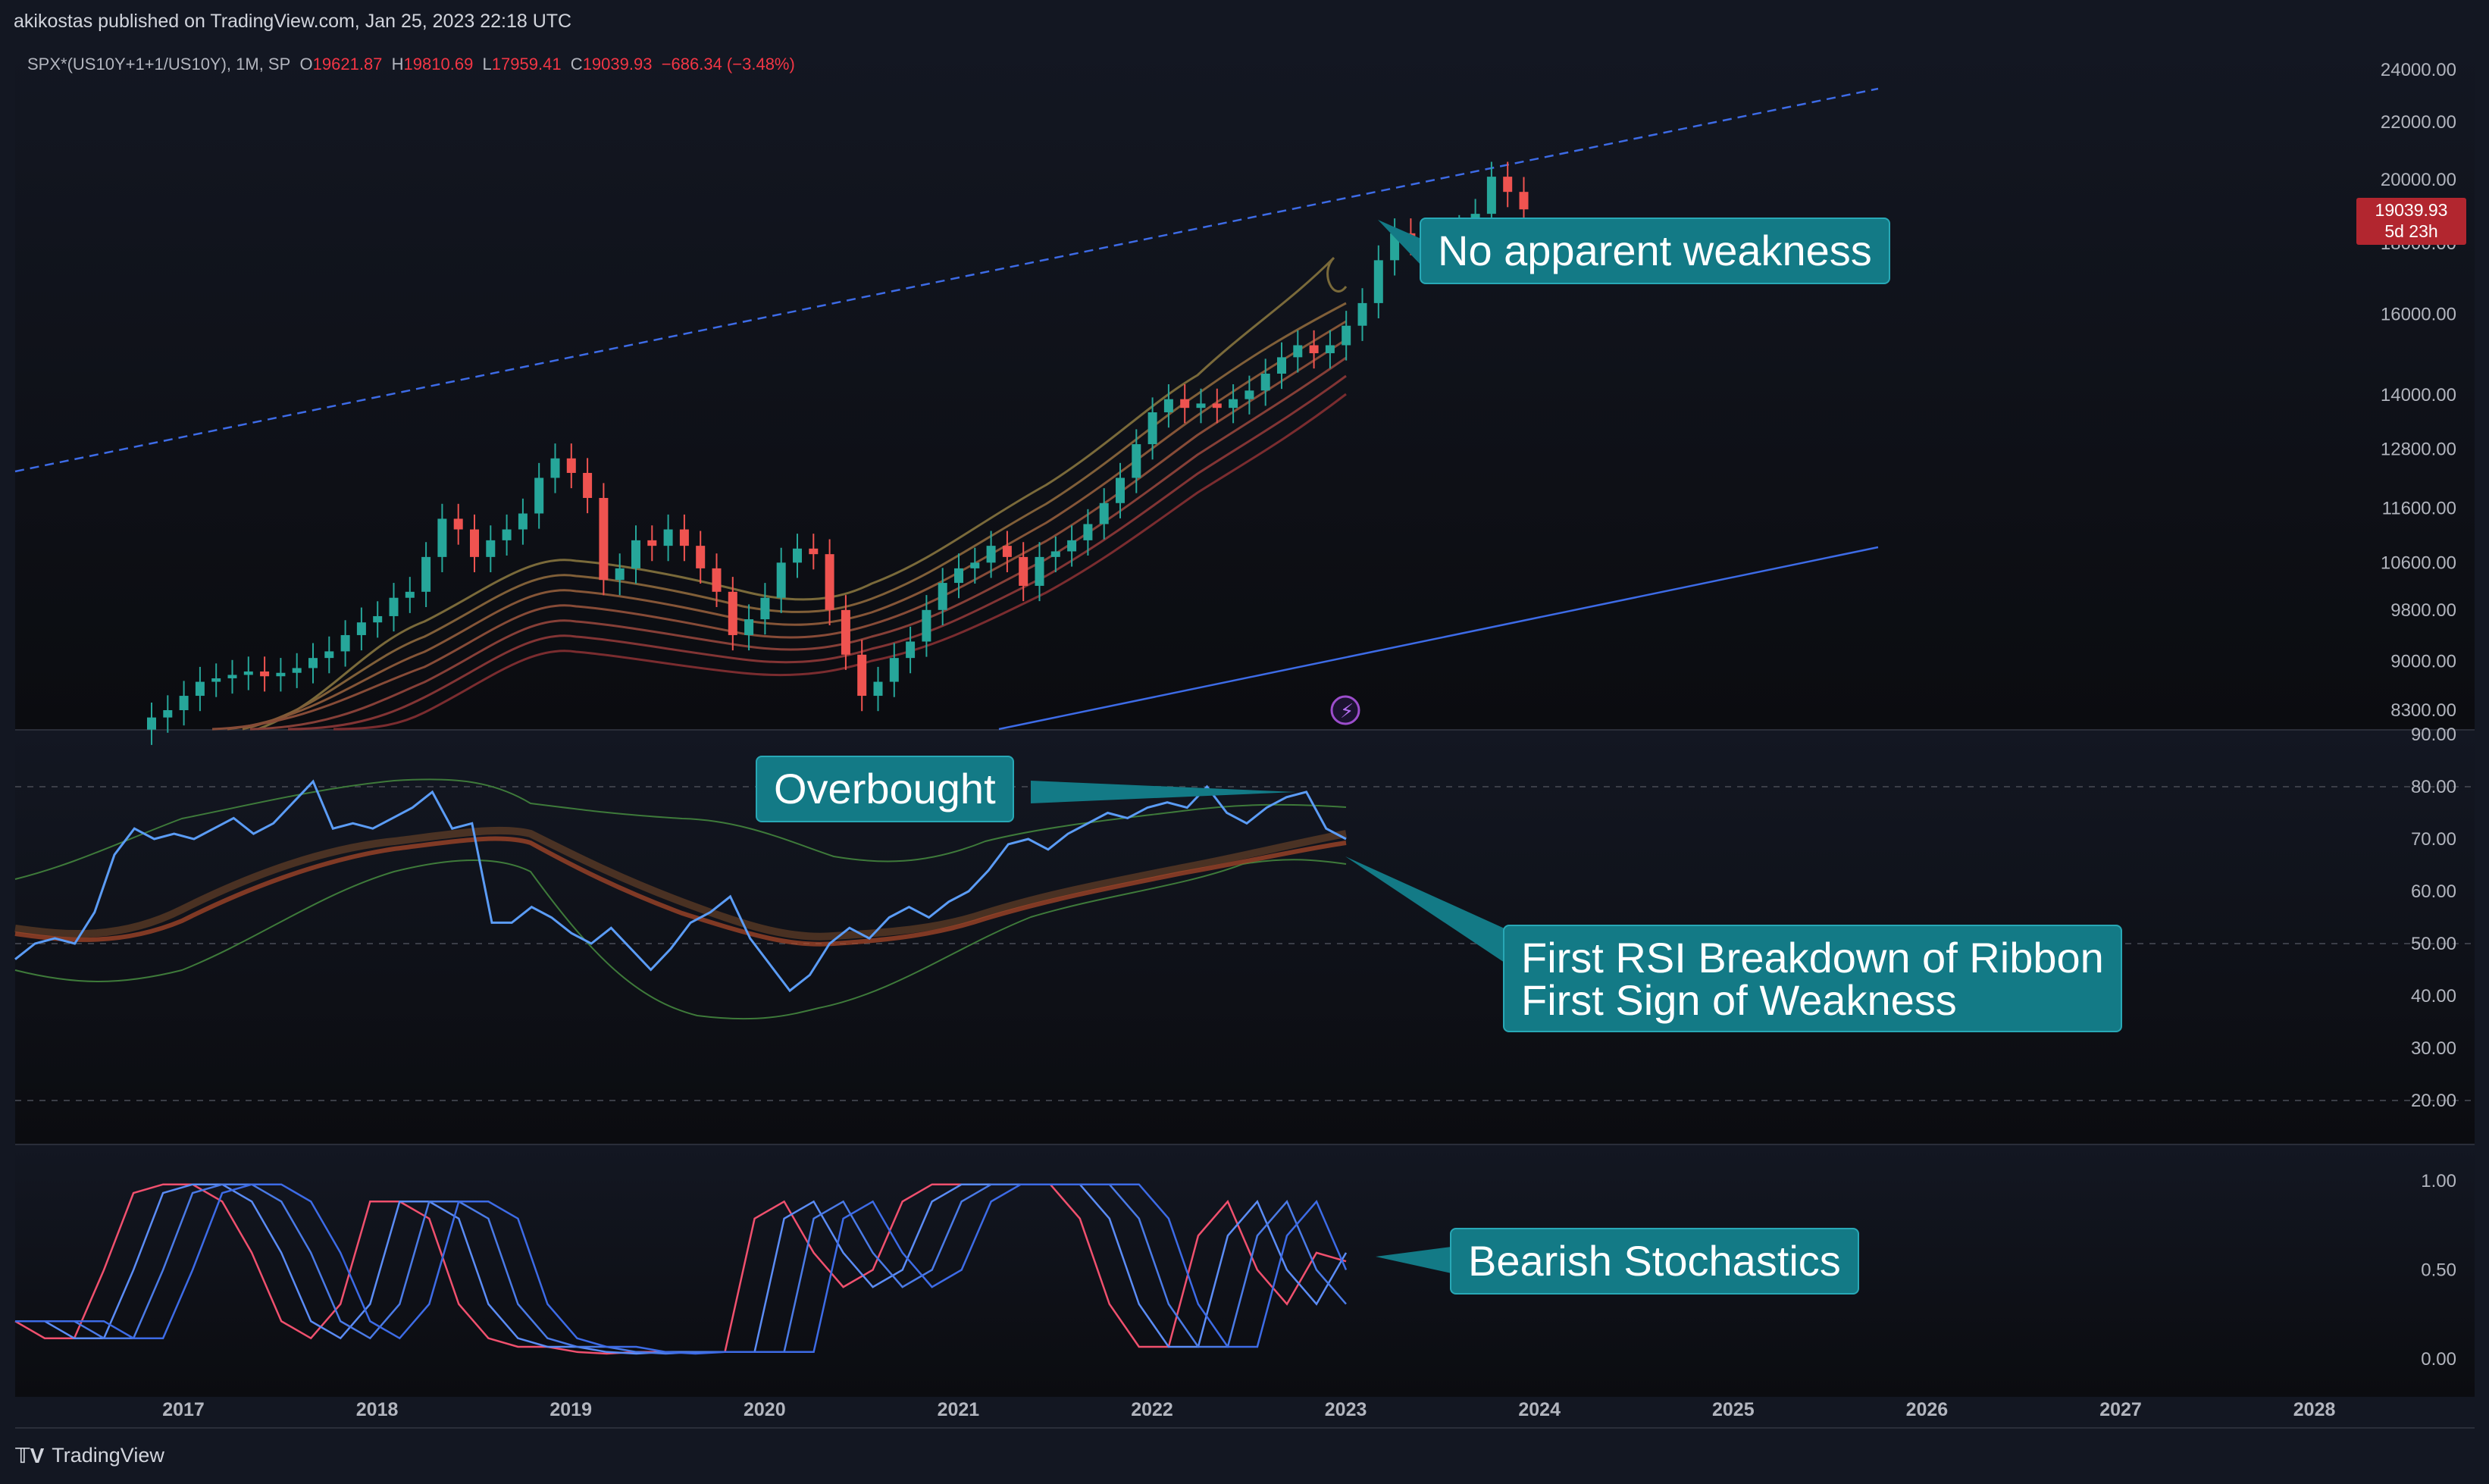  Describe the element at coordinates (2418, 180) in the screenshot. I see `price-tick-label: 20000.00` at that location.